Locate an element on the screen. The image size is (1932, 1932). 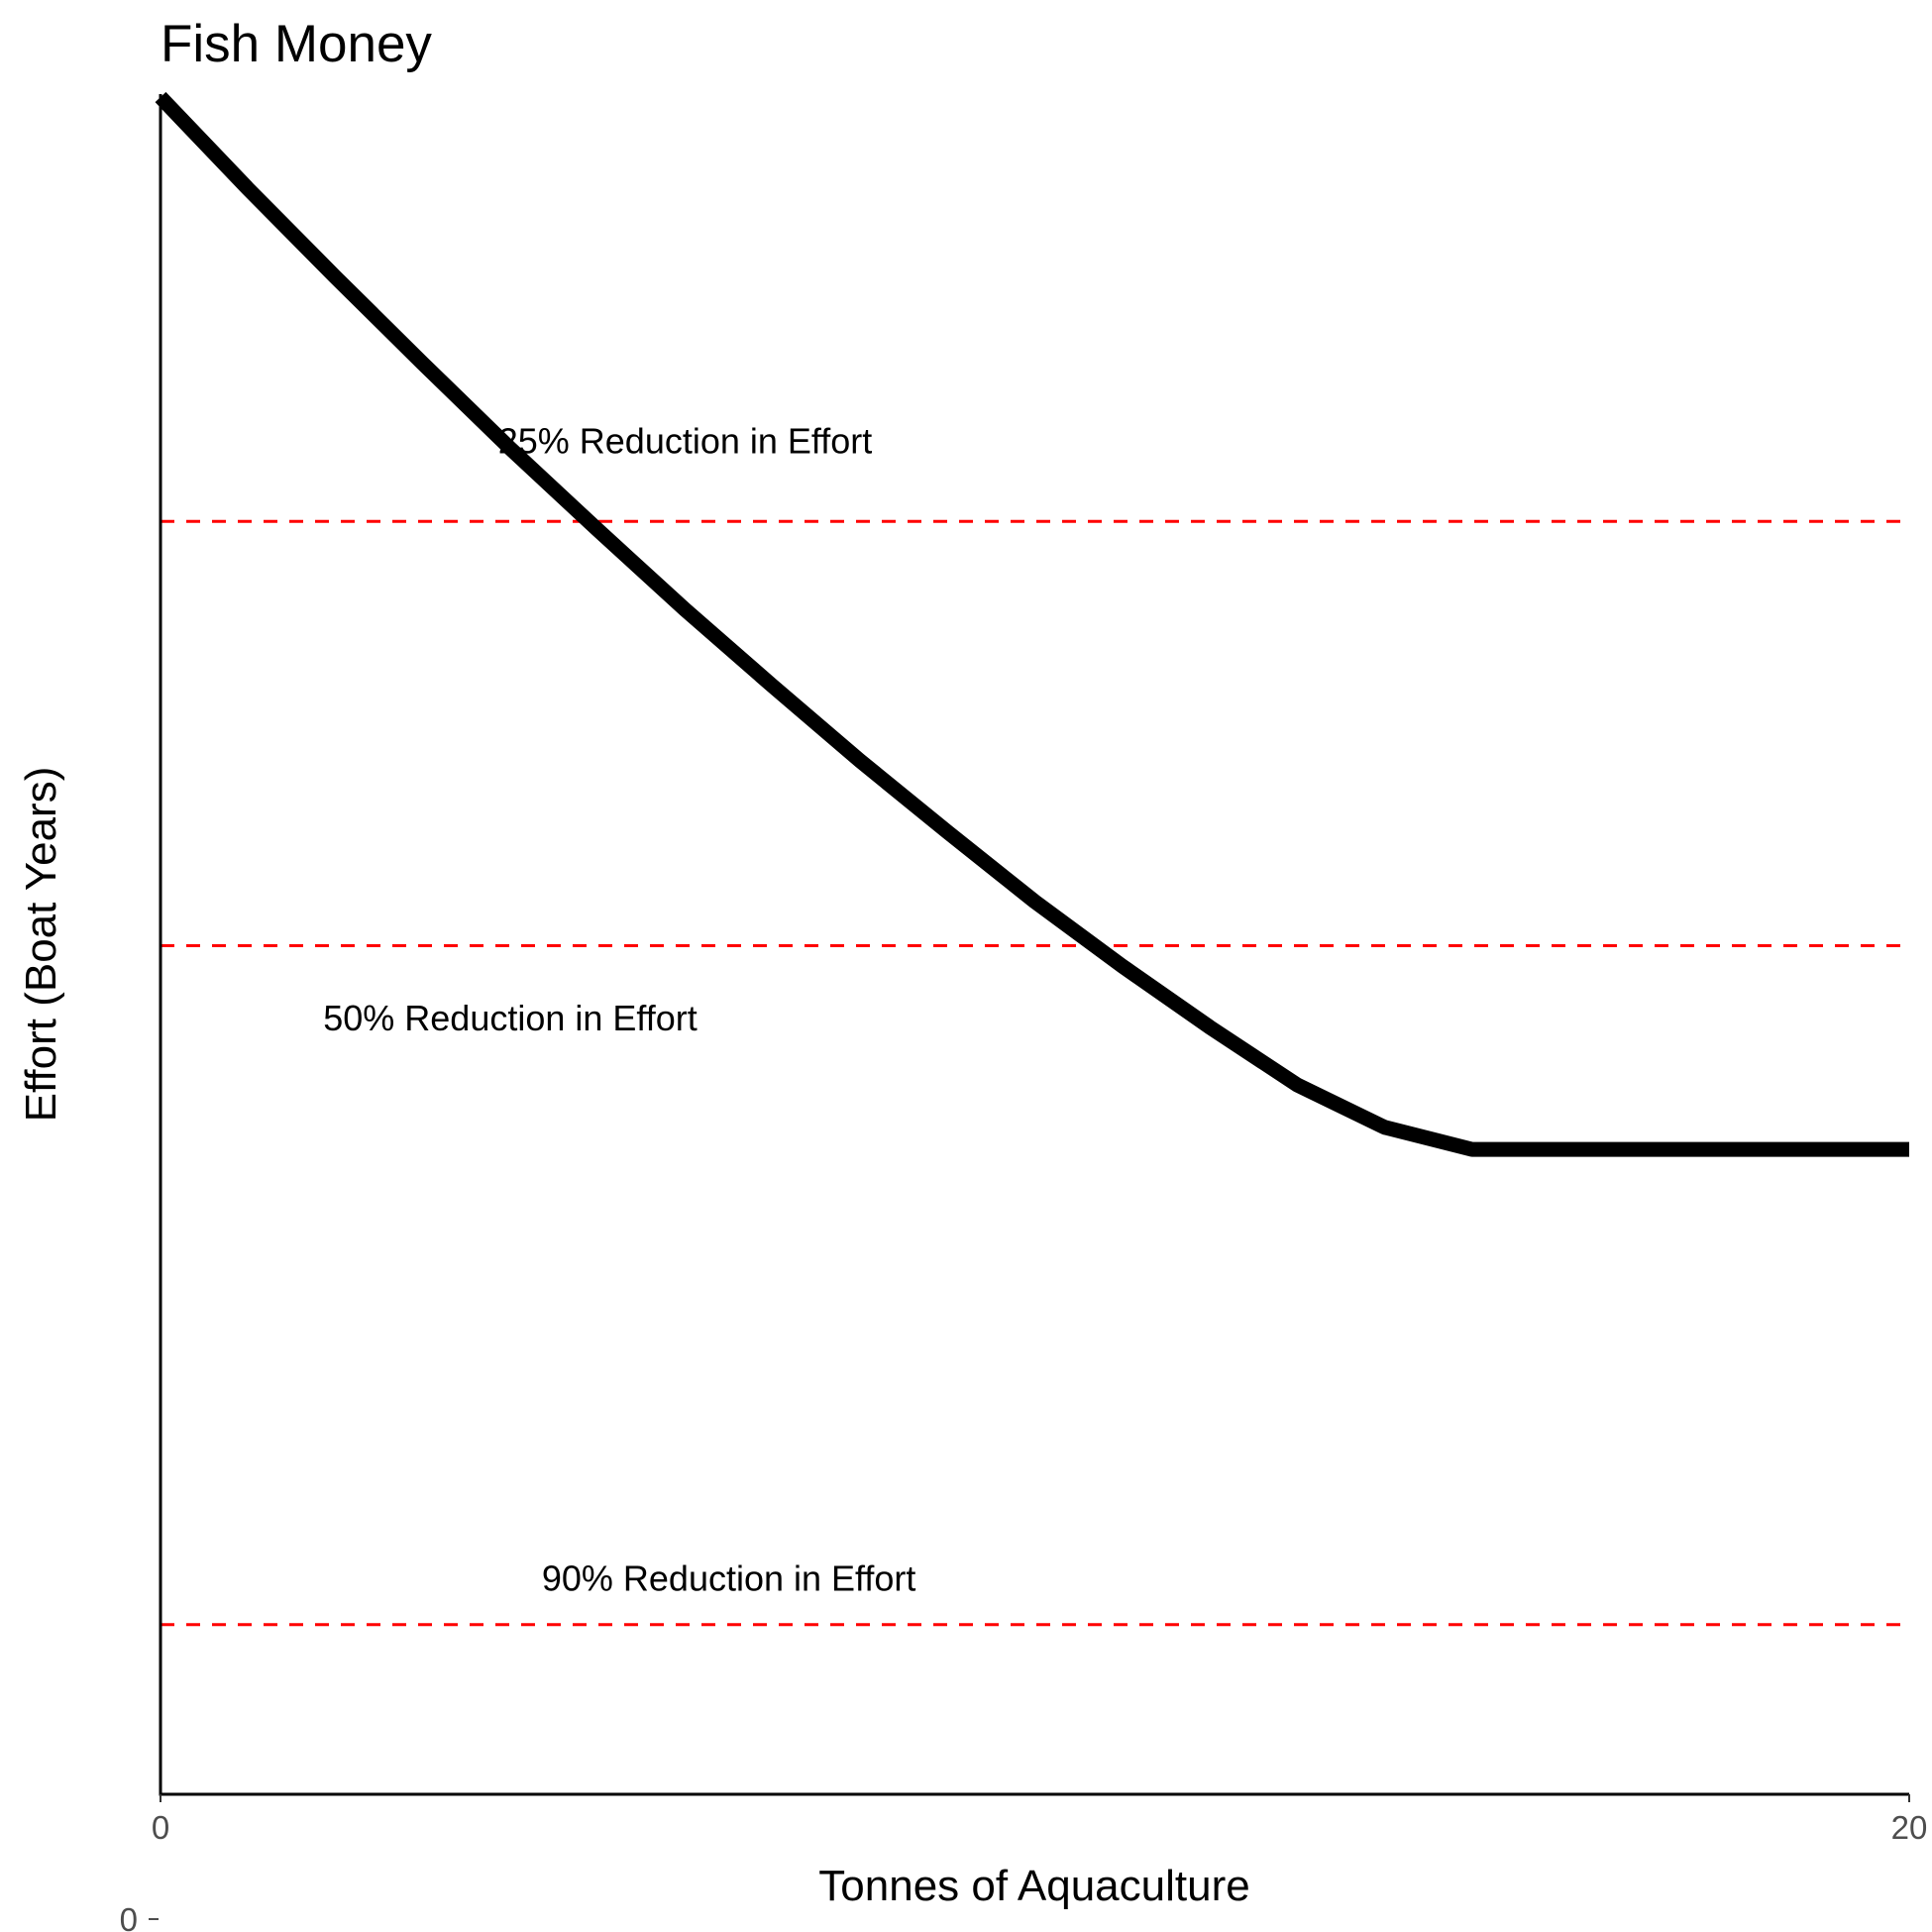
annotation-label-2: 50% Reduction in Effort is located at coordinates (511, 1018).